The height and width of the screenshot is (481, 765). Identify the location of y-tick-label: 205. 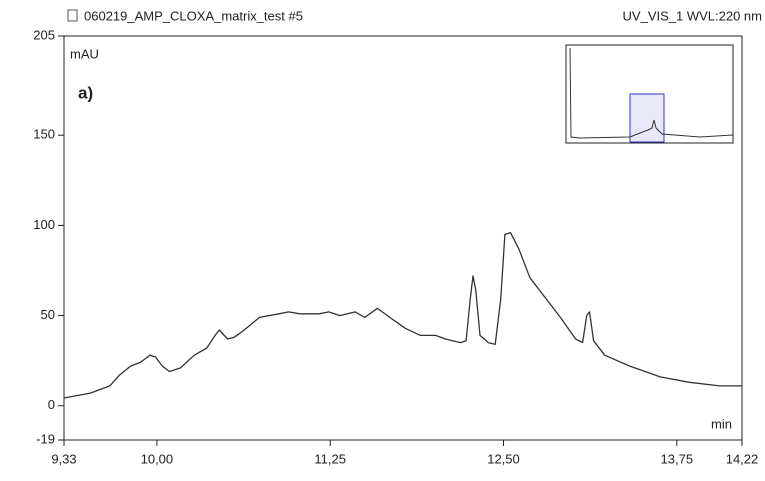
(44, 34).